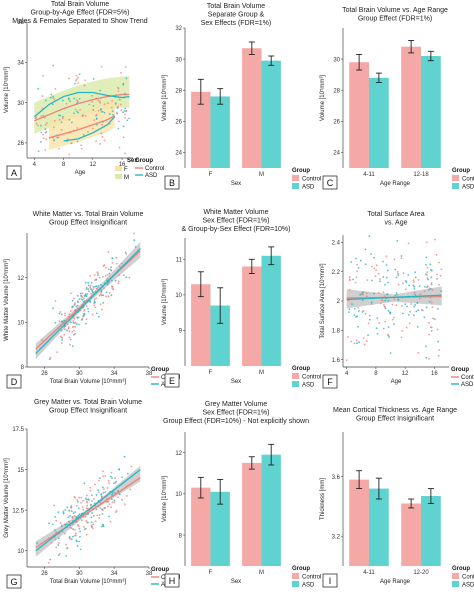 This screenshot has height=604, width=474. Describe the element at coordinates (421, 573) in the screenshot. I see `x-tick-label: 12-20` at that location.